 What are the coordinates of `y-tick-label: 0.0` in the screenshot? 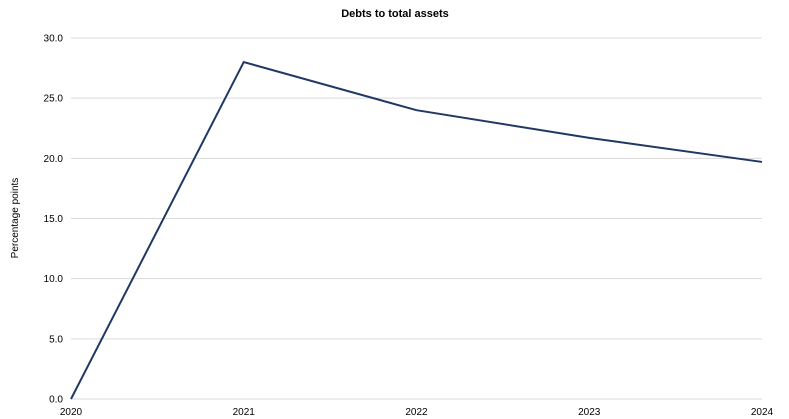 It's located at (56, 400).